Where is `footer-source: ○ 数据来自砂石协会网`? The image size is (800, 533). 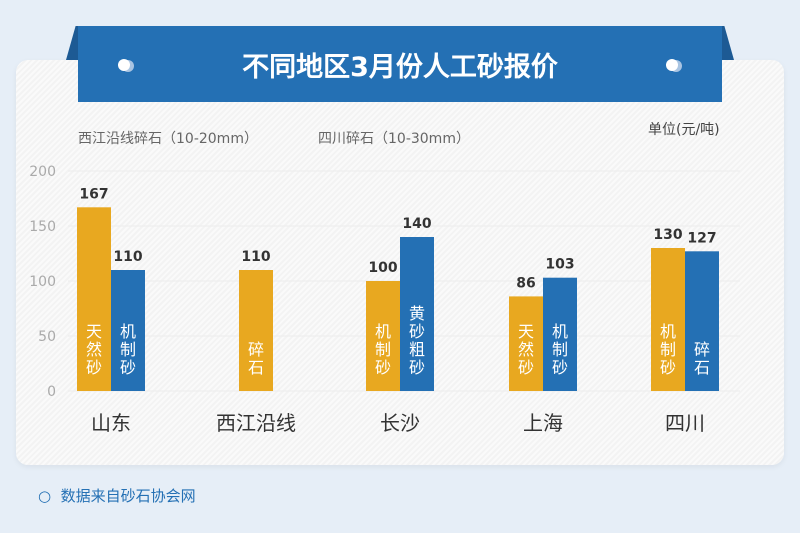 footer-source: ○ 数据来自砂石协会网 is located at coordinates (117, 495).